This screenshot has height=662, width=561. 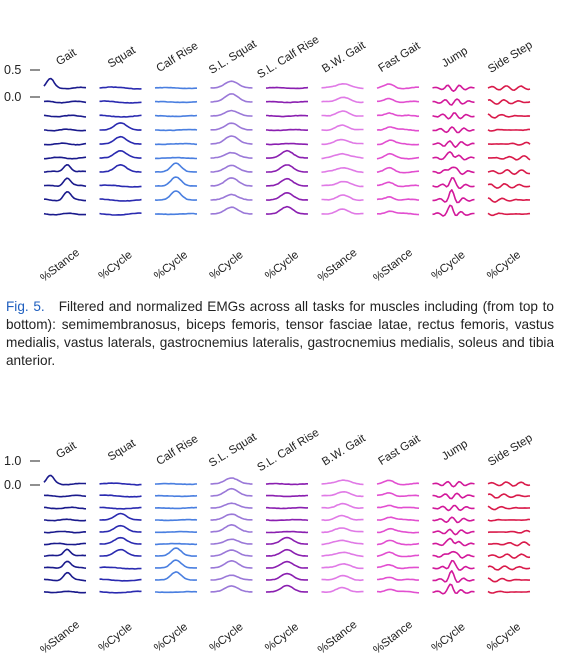 I want to click on column-header-b-w-gait: B.W. Gait, so click(x=344, y=450).